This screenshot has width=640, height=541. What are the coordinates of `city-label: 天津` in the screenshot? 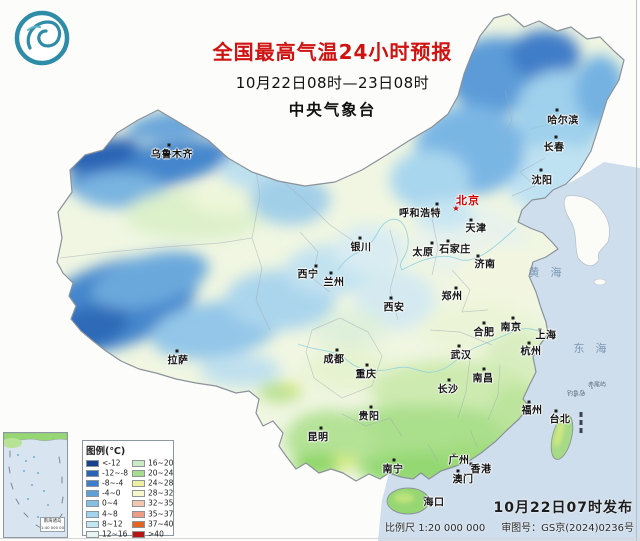 It's located at (476, 229).